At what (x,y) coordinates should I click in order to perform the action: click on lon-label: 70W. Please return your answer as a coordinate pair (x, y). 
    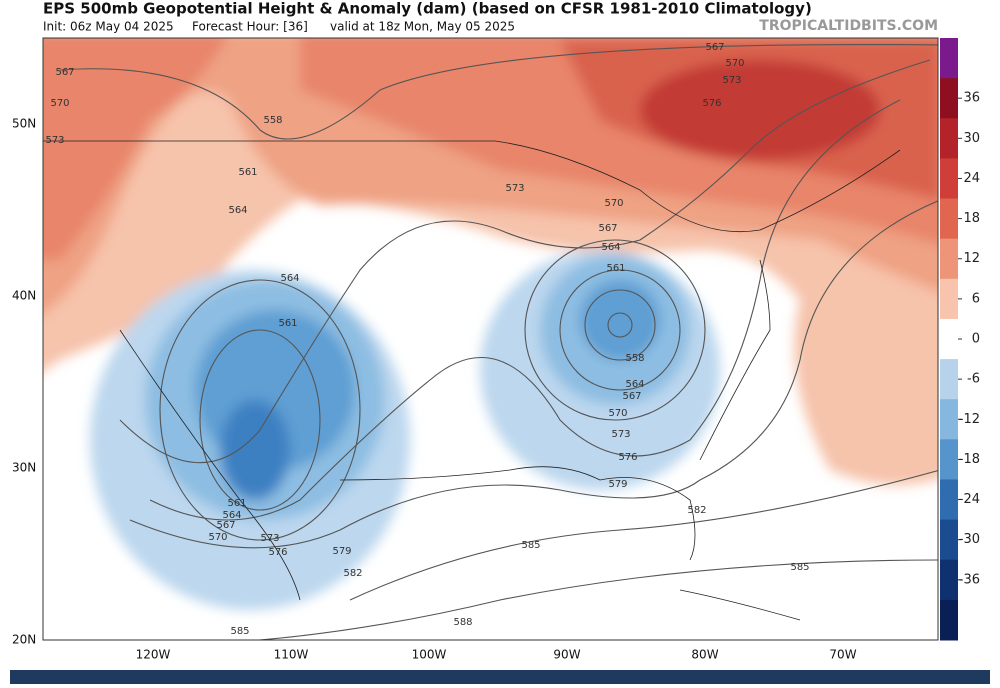
    Looking at the image, I should click on (842, 655).